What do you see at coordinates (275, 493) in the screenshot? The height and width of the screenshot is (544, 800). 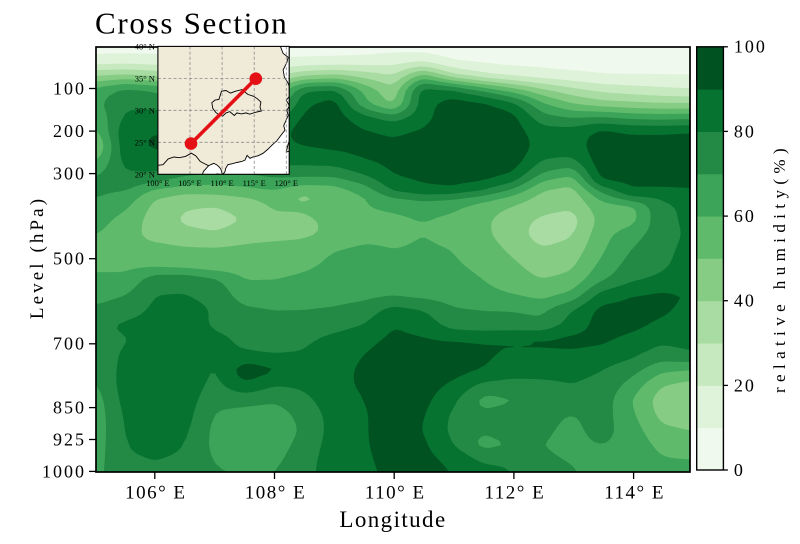 I see `svg-text: 108° E` at bounding box center [275, 493].